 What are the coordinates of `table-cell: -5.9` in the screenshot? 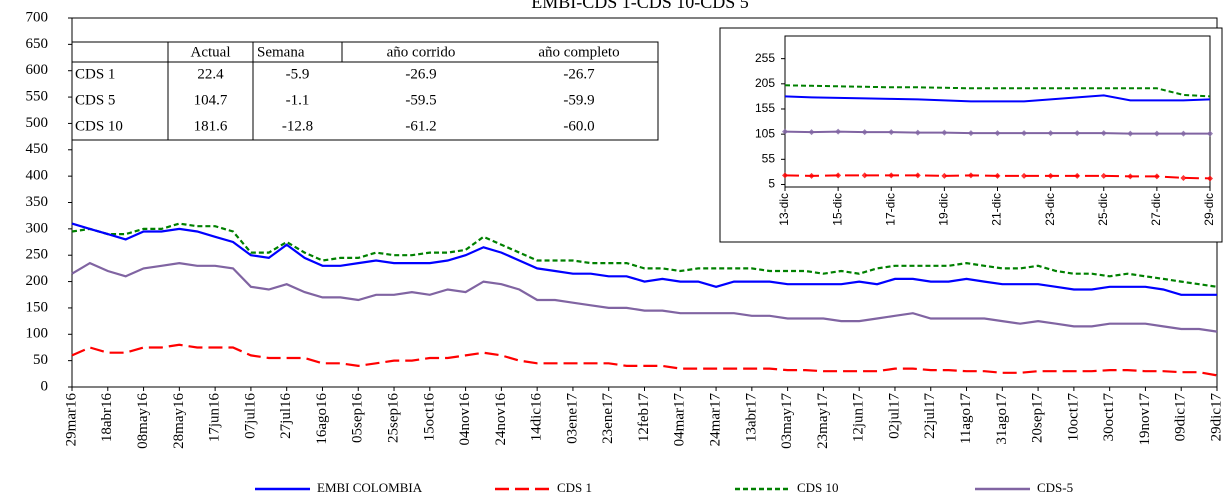 It's located at (298, 74).